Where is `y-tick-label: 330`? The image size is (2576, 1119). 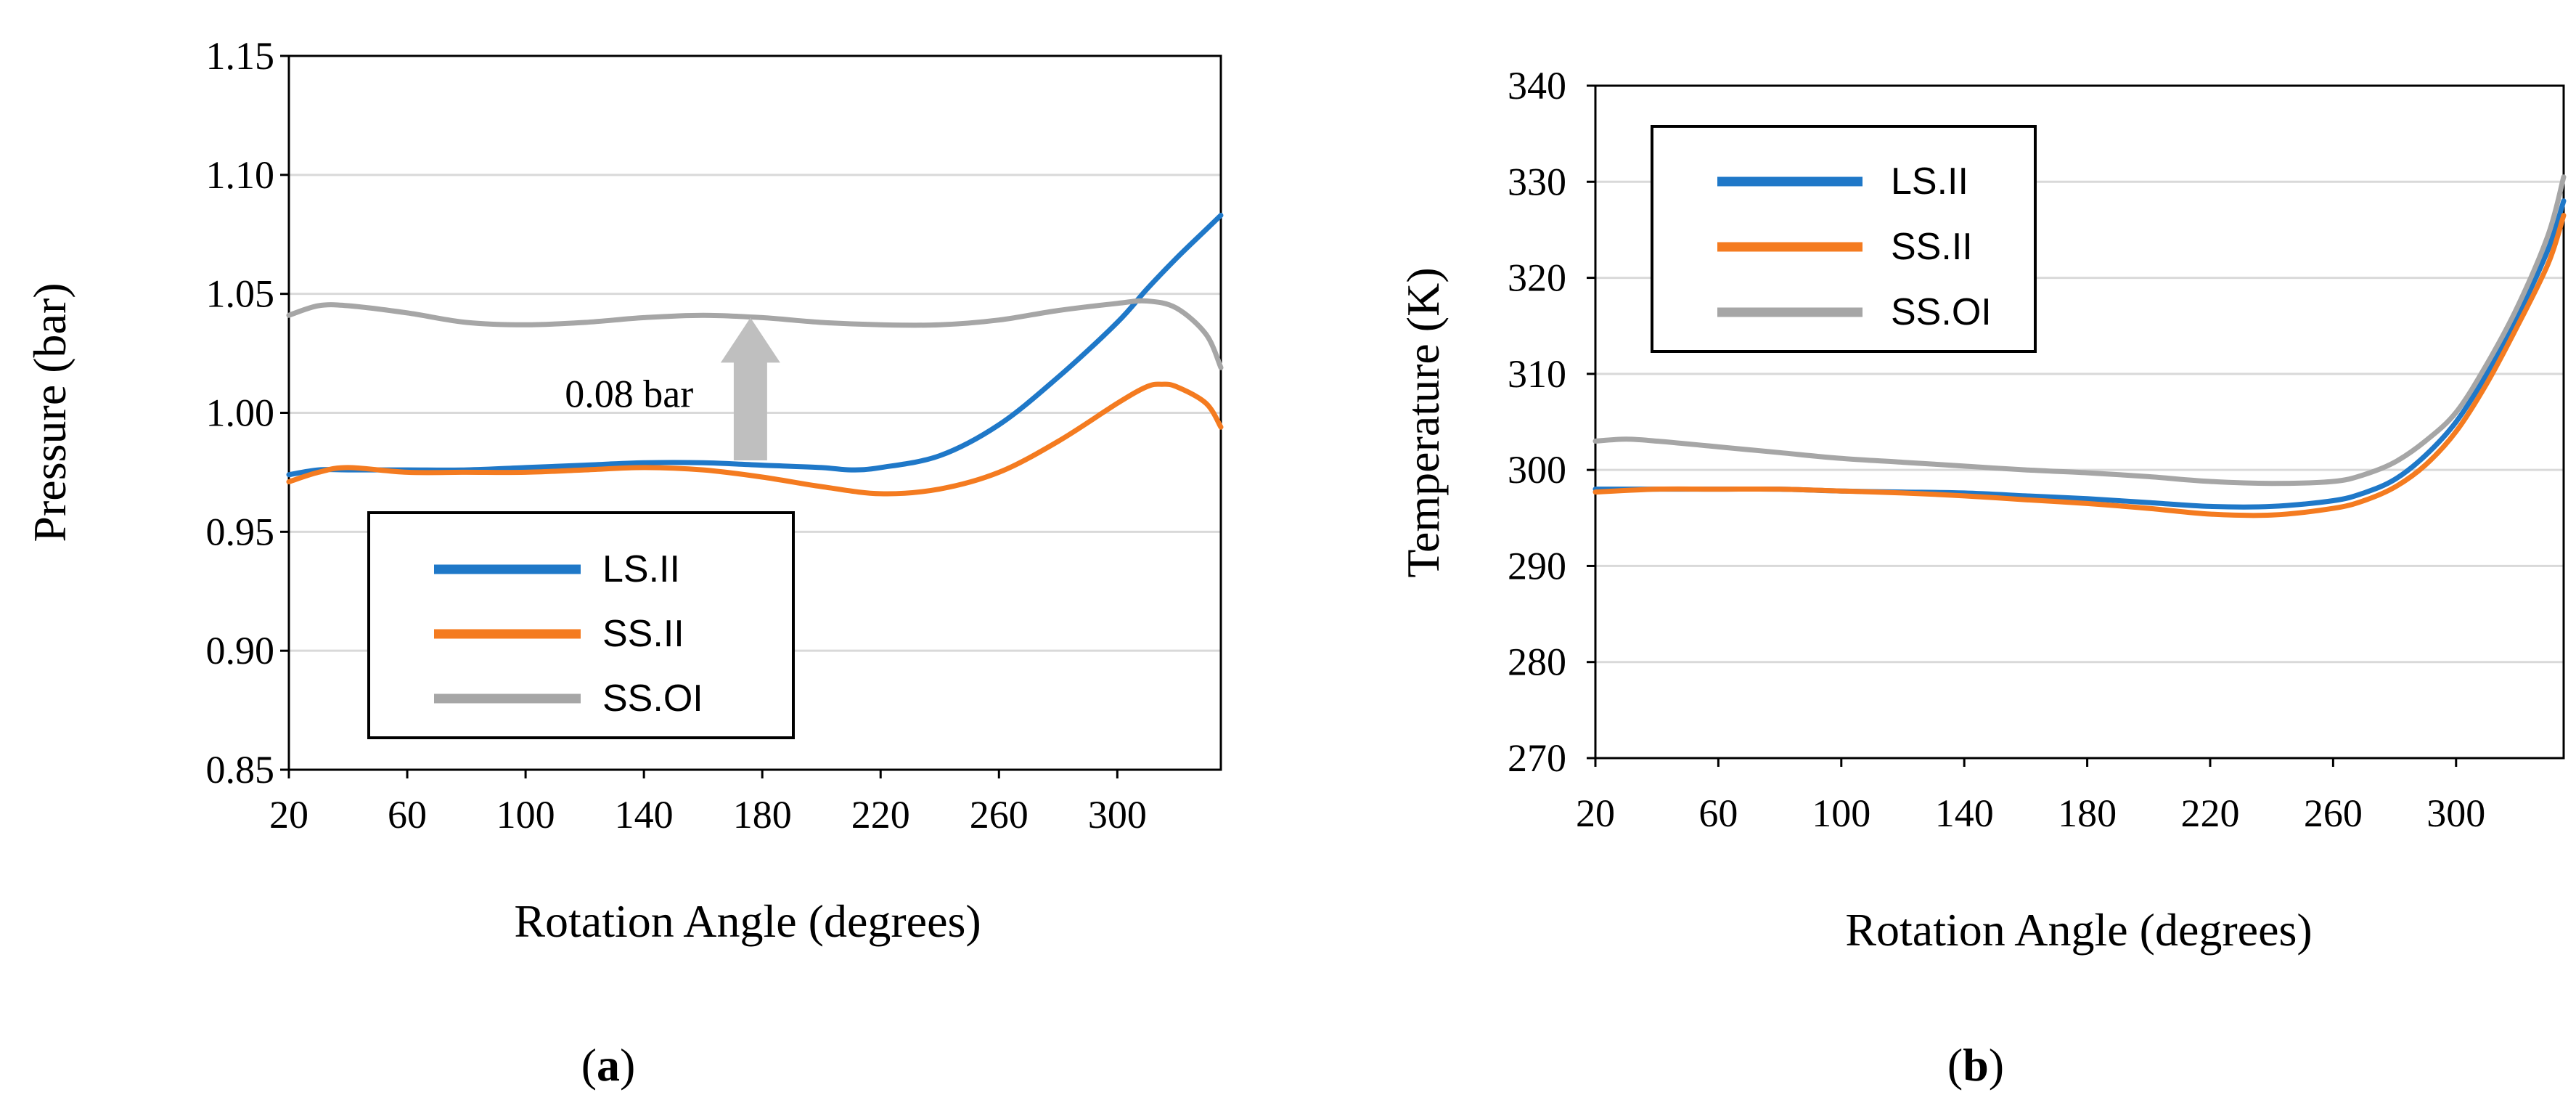
y-tick-label: 330 is located at coordinates (1537, 182).